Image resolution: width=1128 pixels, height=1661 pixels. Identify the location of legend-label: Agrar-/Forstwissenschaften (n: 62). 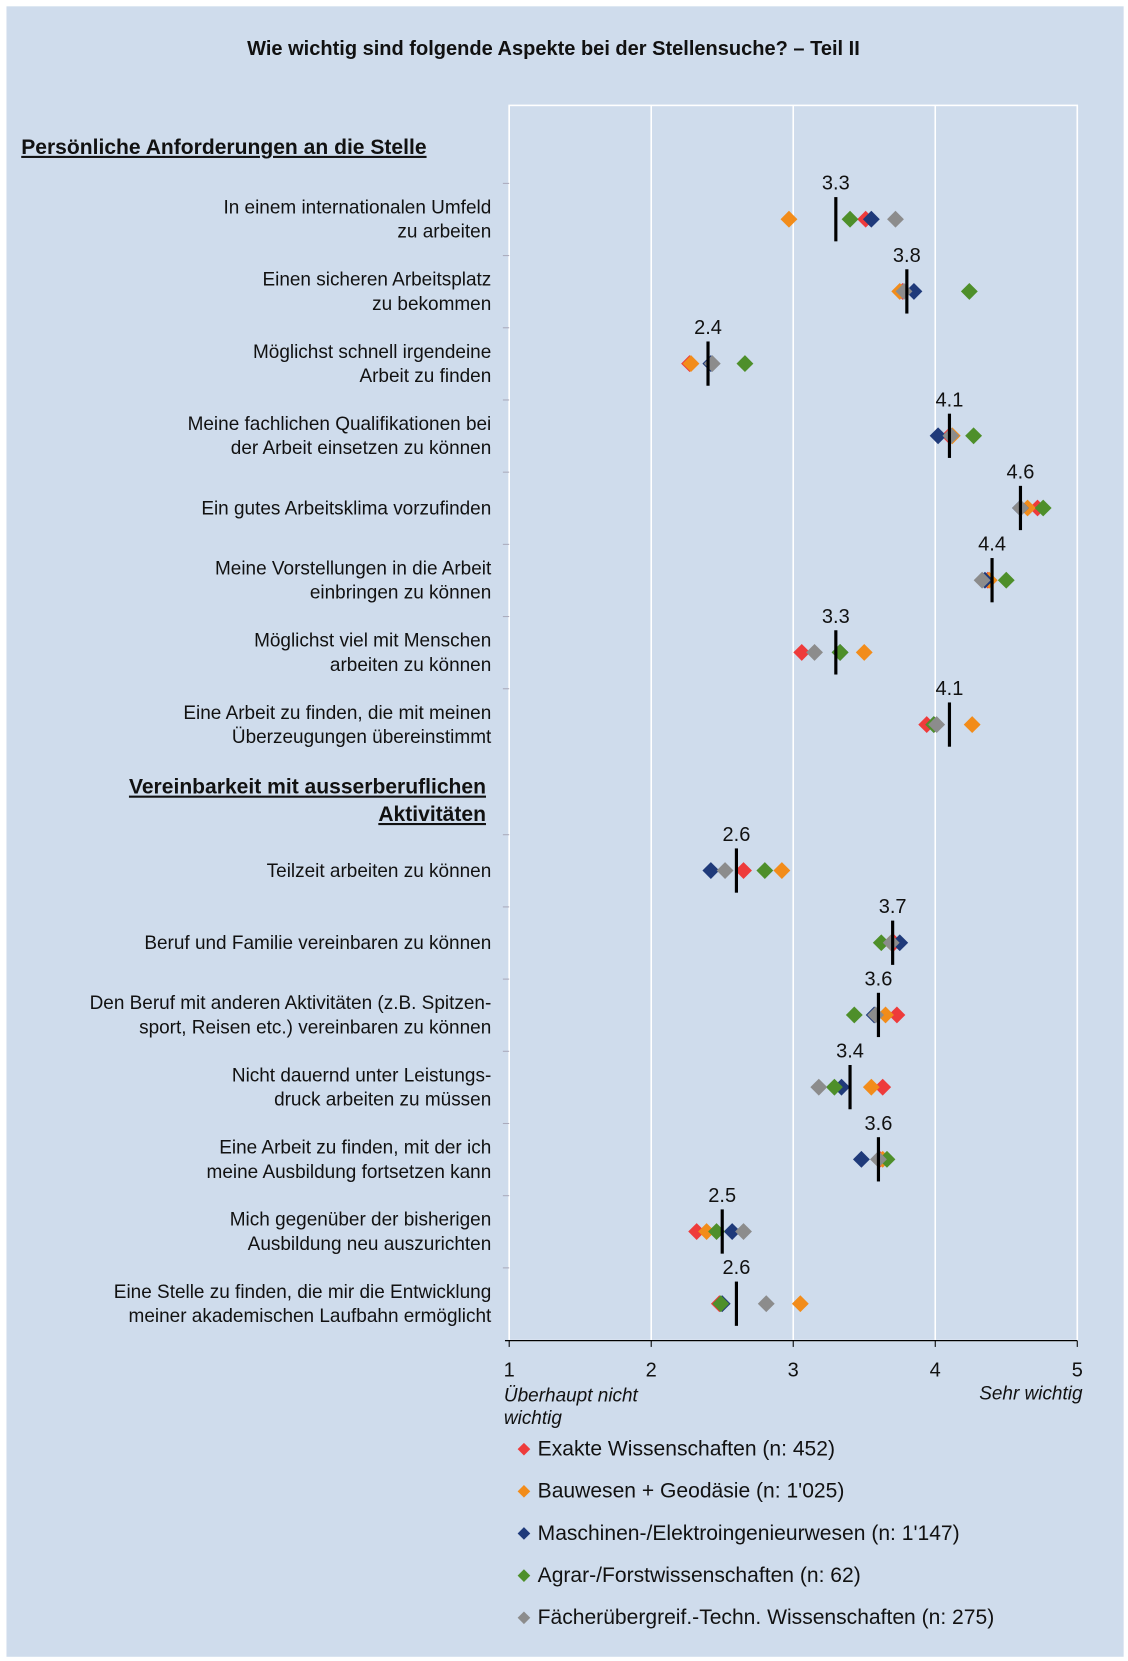
(699, 1575).